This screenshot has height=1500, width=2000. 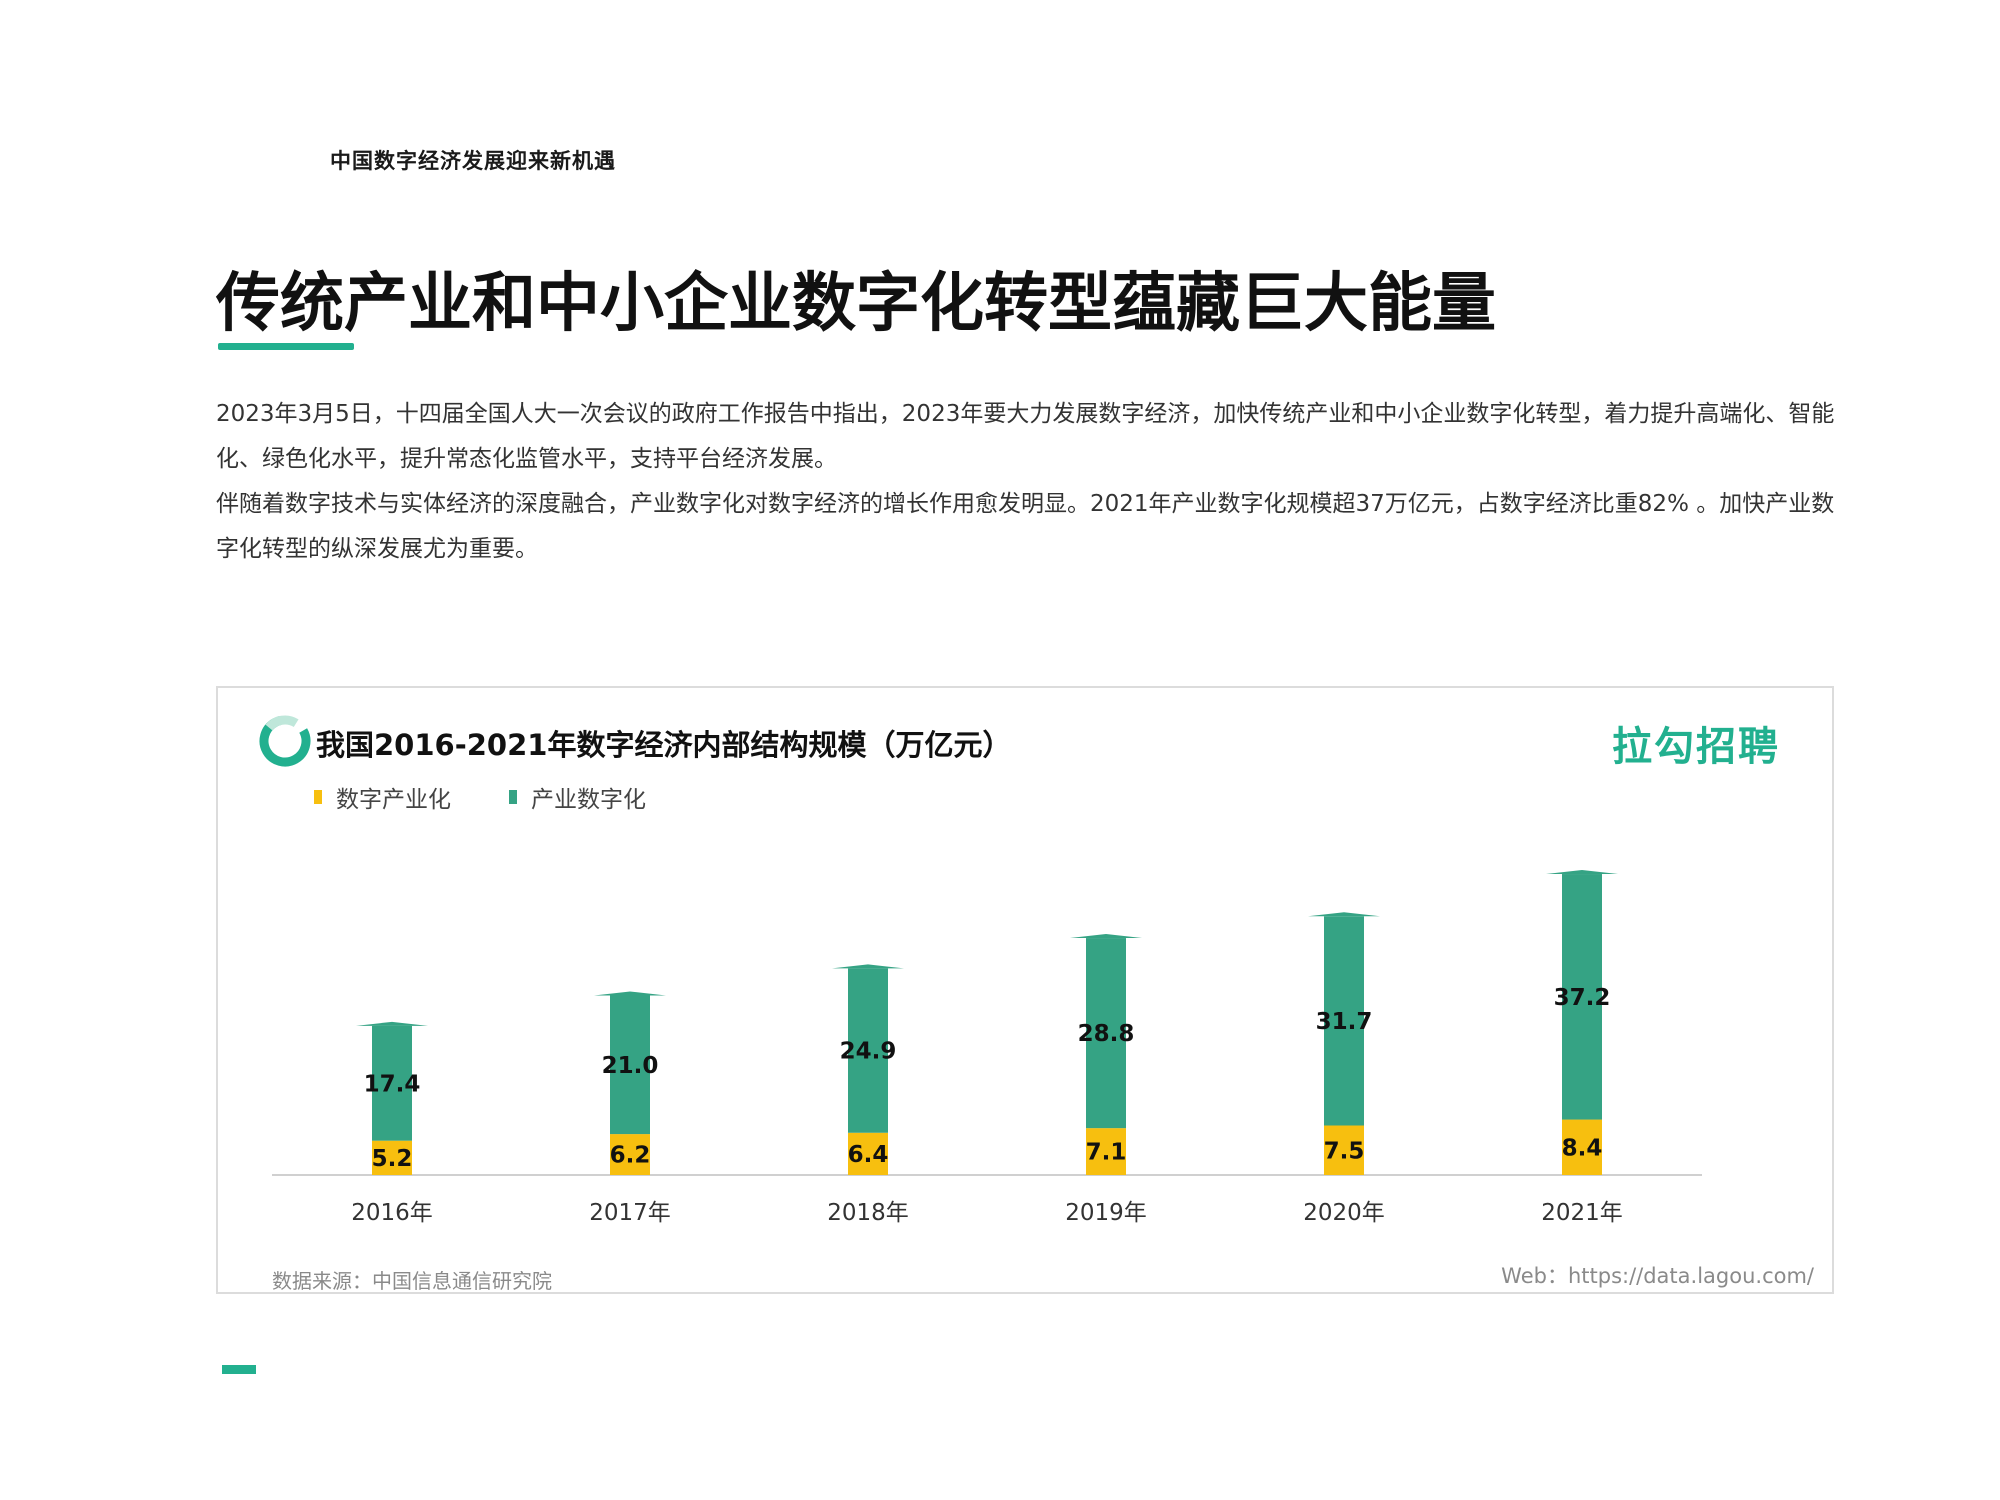 I want to click on data-label-industrial-digitalization: 21.0, so click(x=630, y=1066).